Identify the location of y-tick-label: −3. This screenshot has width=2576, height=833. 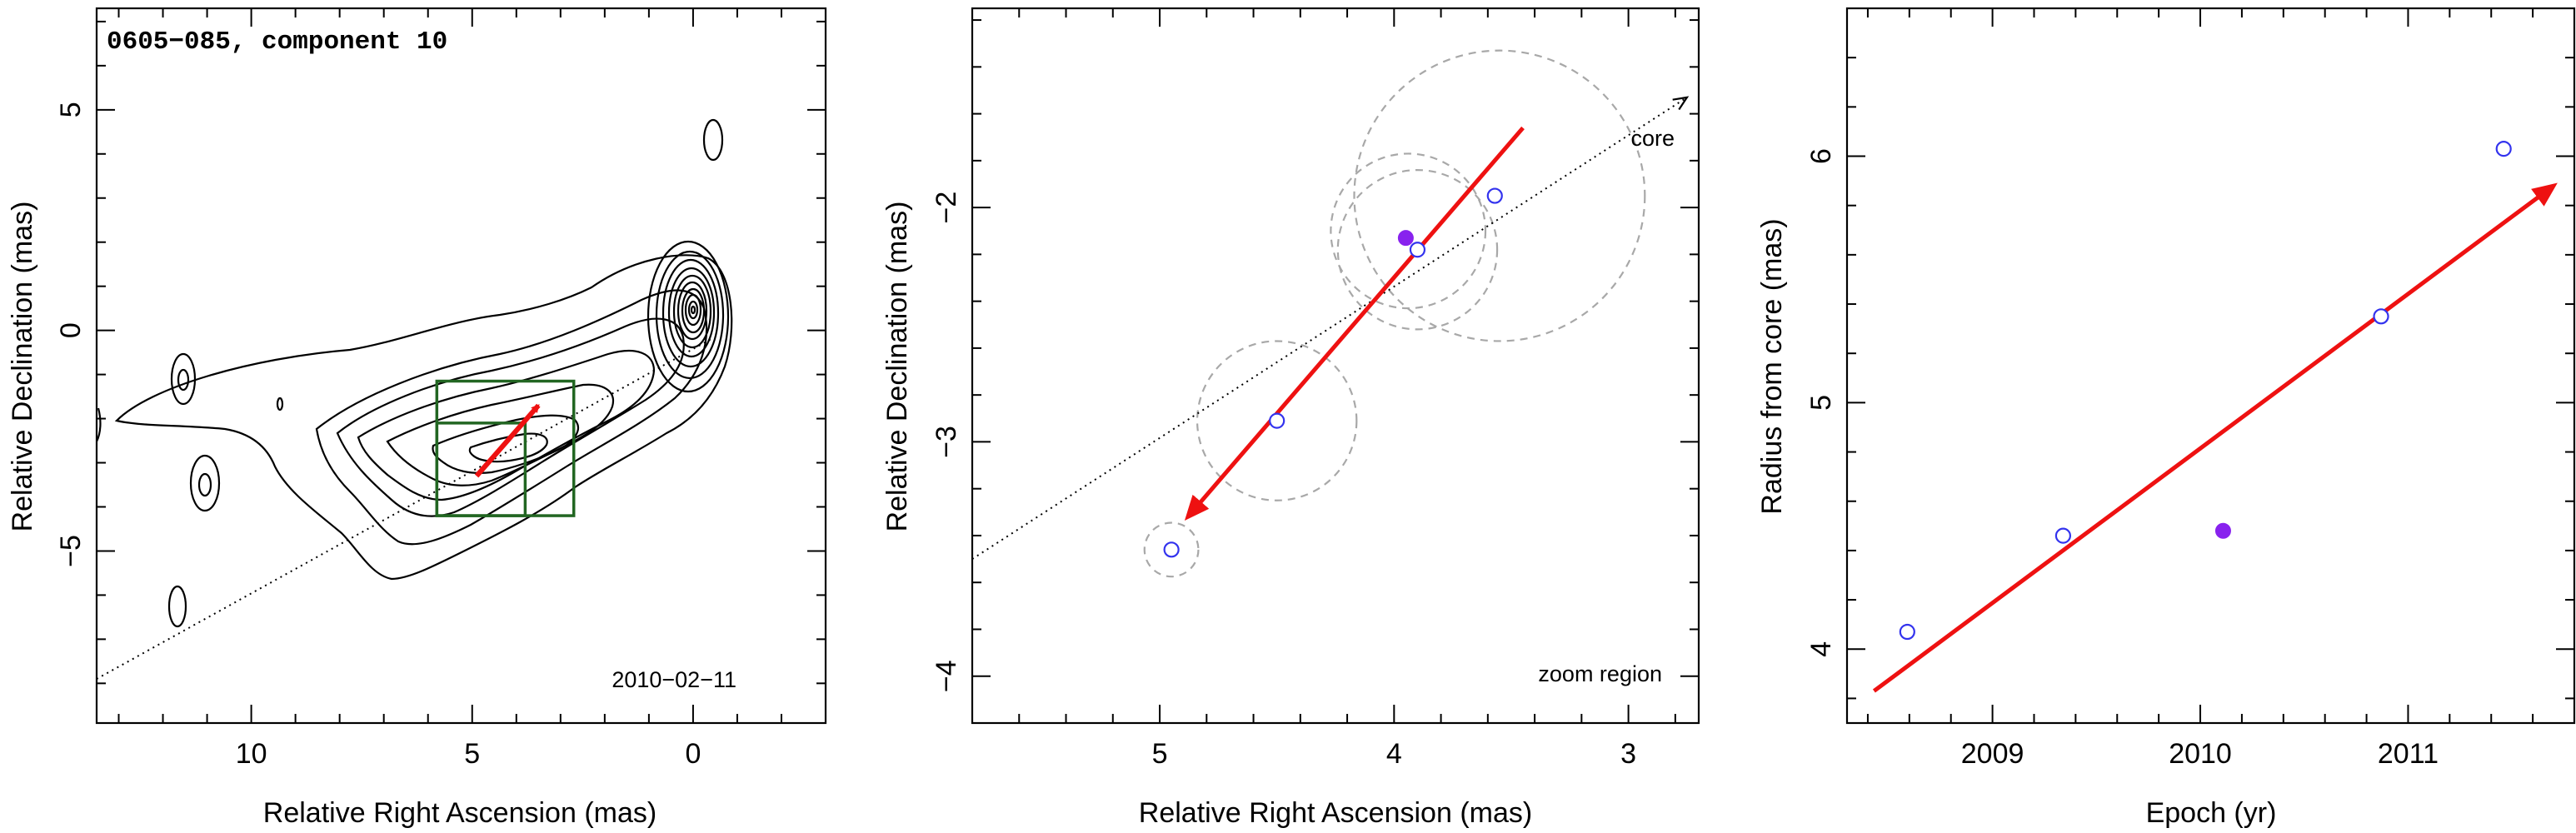
(946, 442).